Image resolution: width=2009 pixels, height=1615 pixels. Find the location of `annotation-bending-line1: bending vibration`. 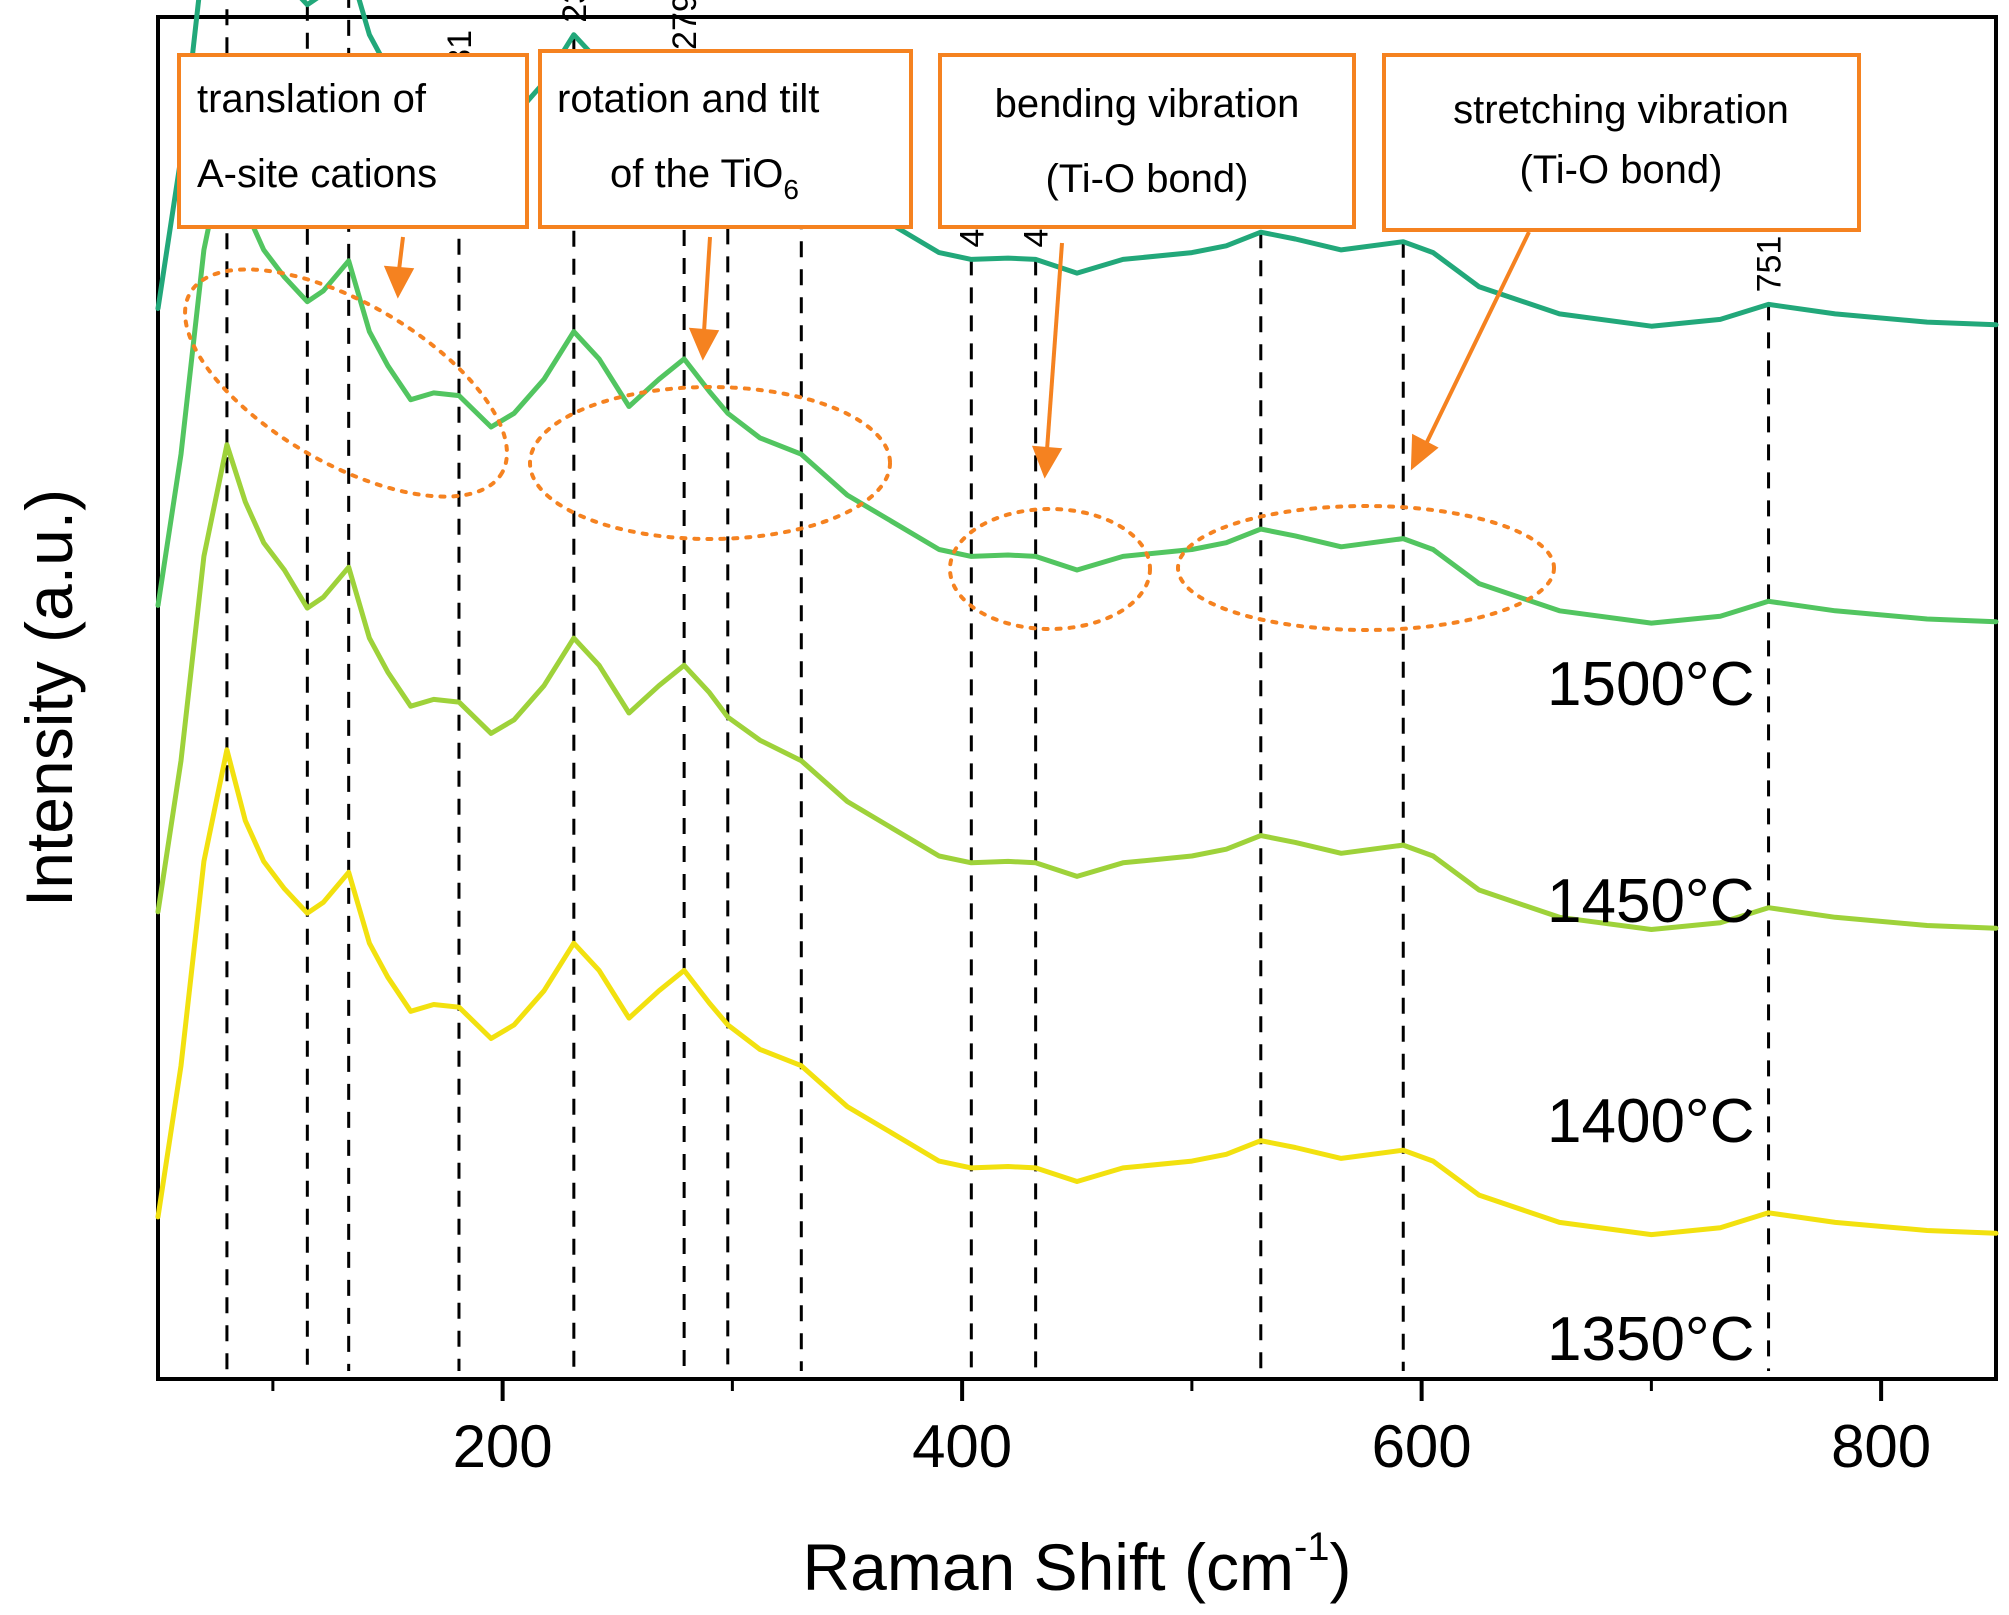

annotation-bending-line1: bending vibration is located at coordinates (1147, 104).